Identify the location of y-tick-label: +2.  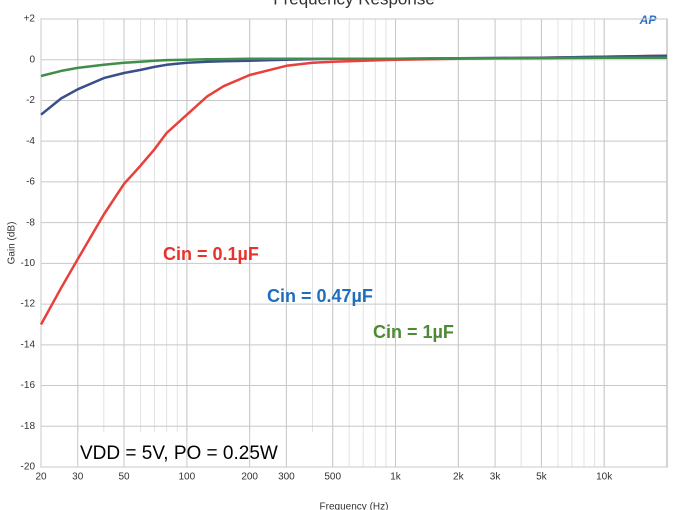
(30, 19).